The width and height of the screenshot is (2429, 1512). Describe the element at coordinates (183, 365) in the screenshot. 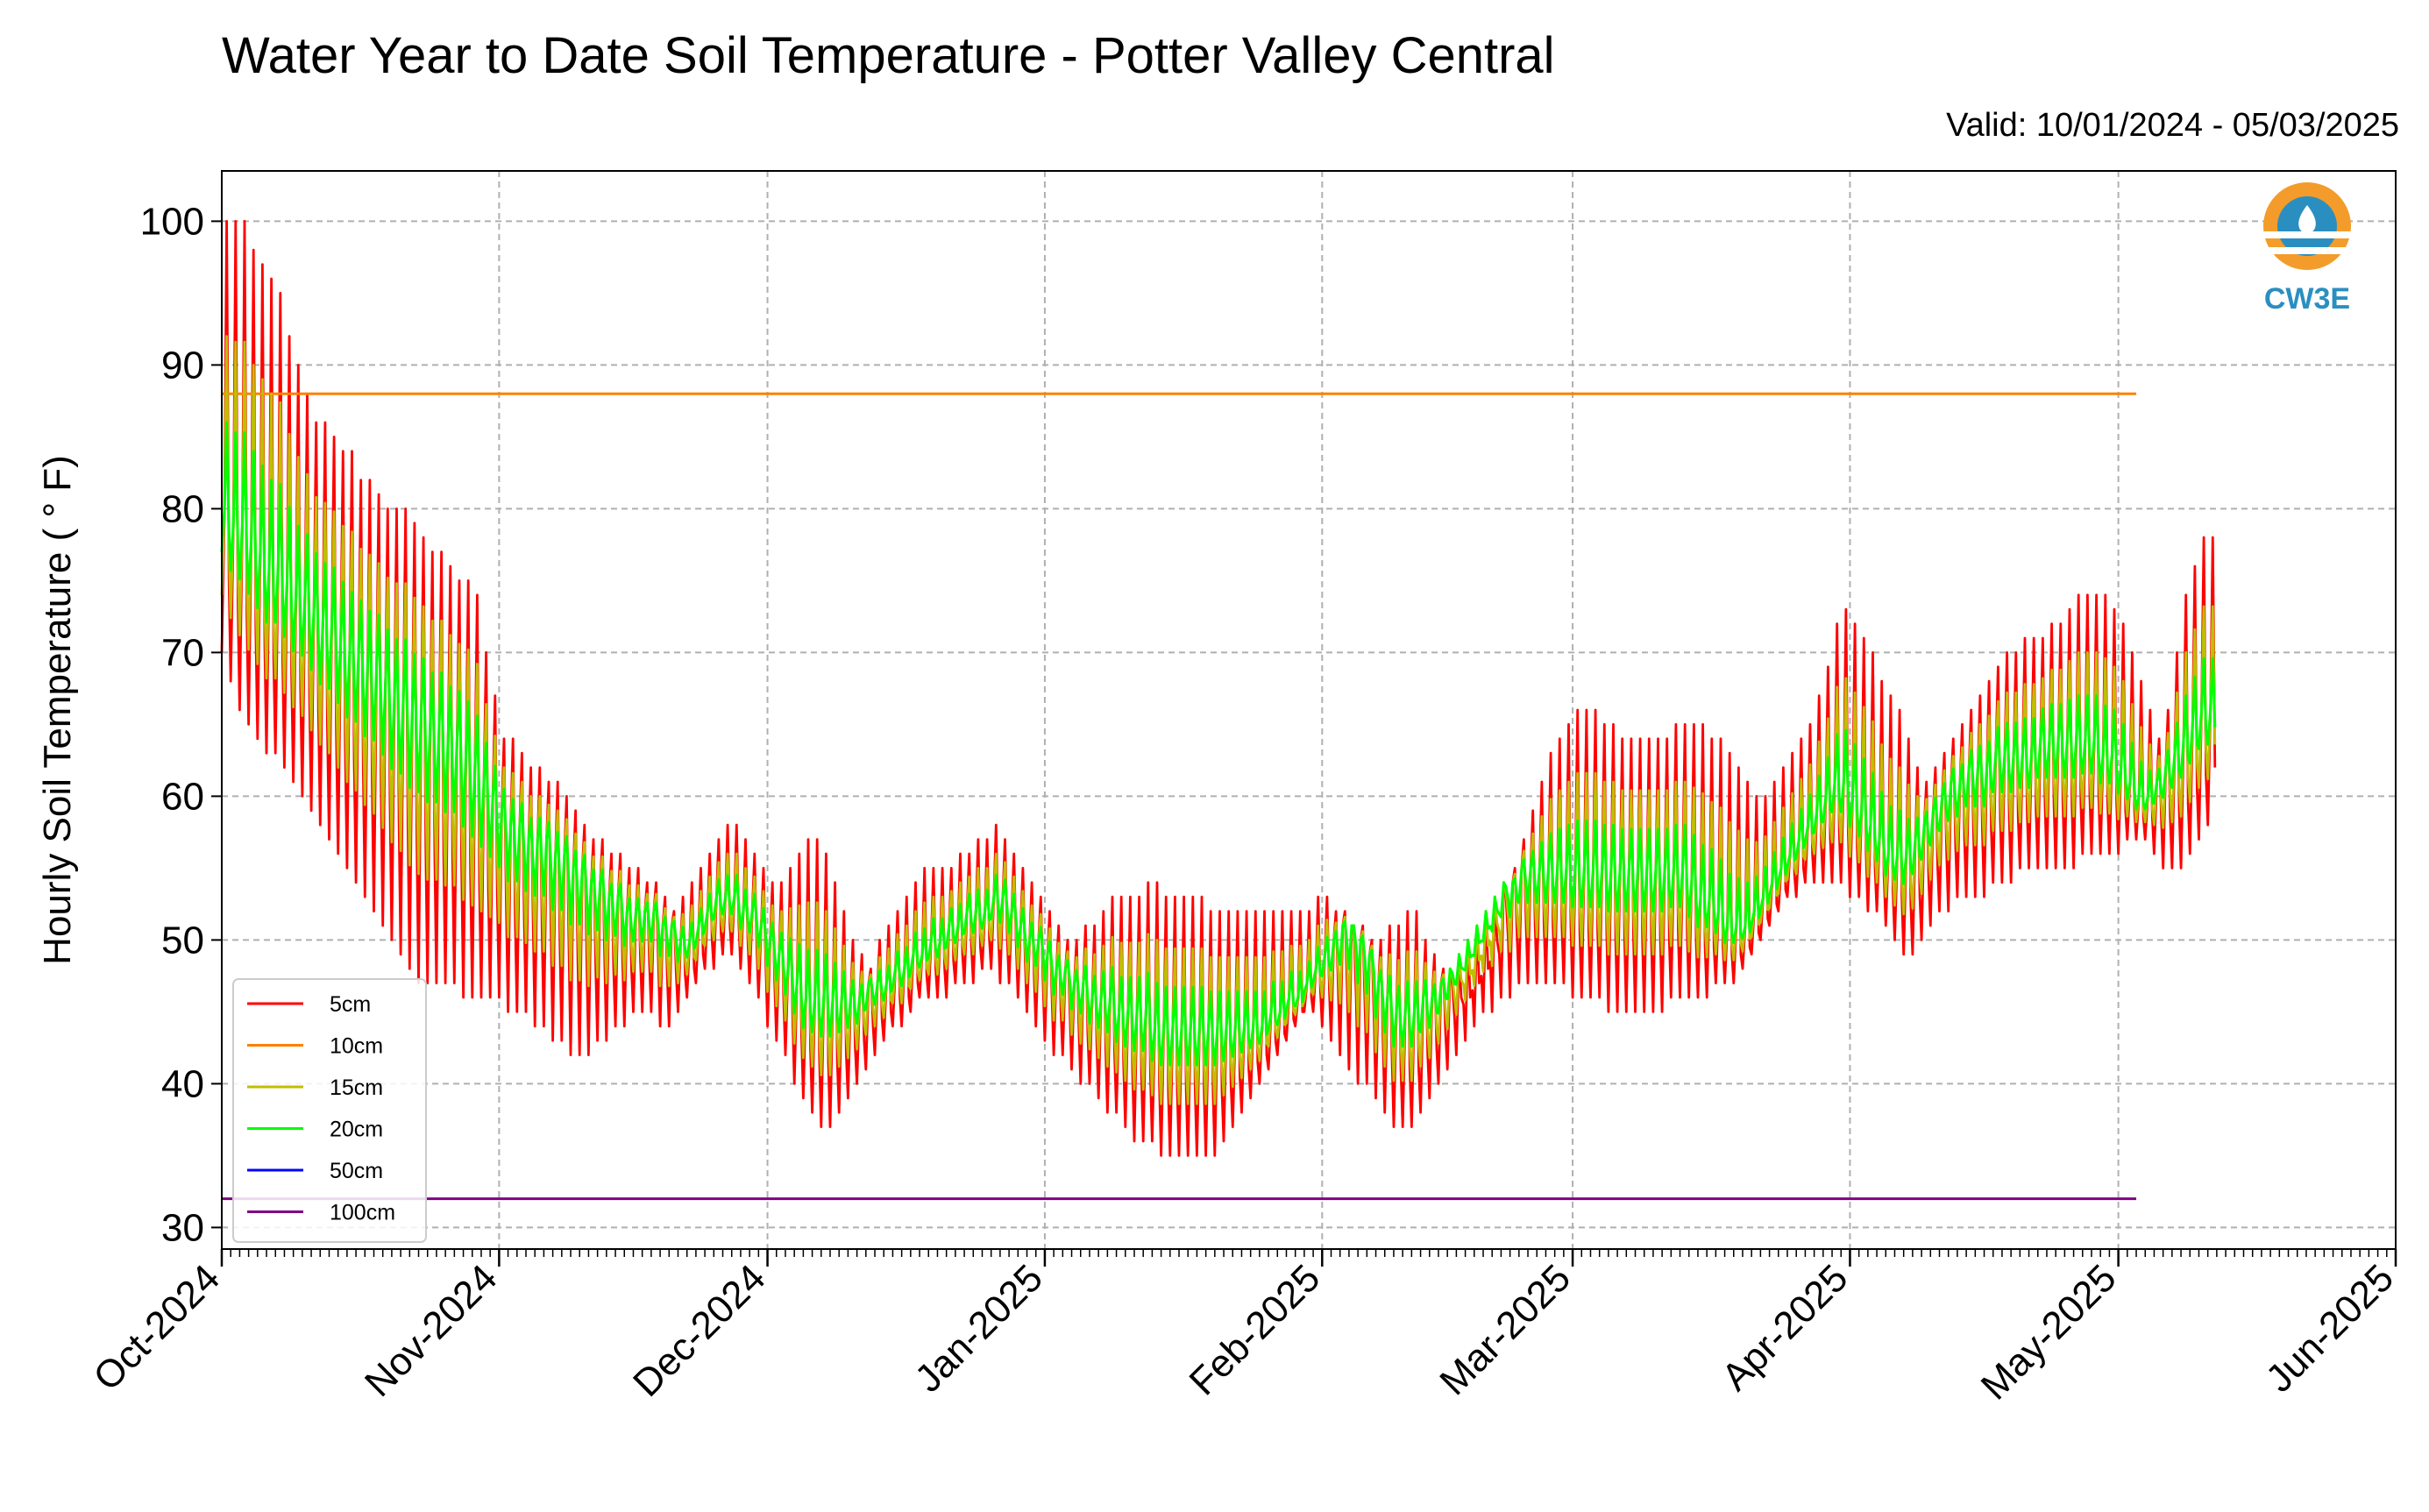

I see `y-tick-label: 90` at that location.